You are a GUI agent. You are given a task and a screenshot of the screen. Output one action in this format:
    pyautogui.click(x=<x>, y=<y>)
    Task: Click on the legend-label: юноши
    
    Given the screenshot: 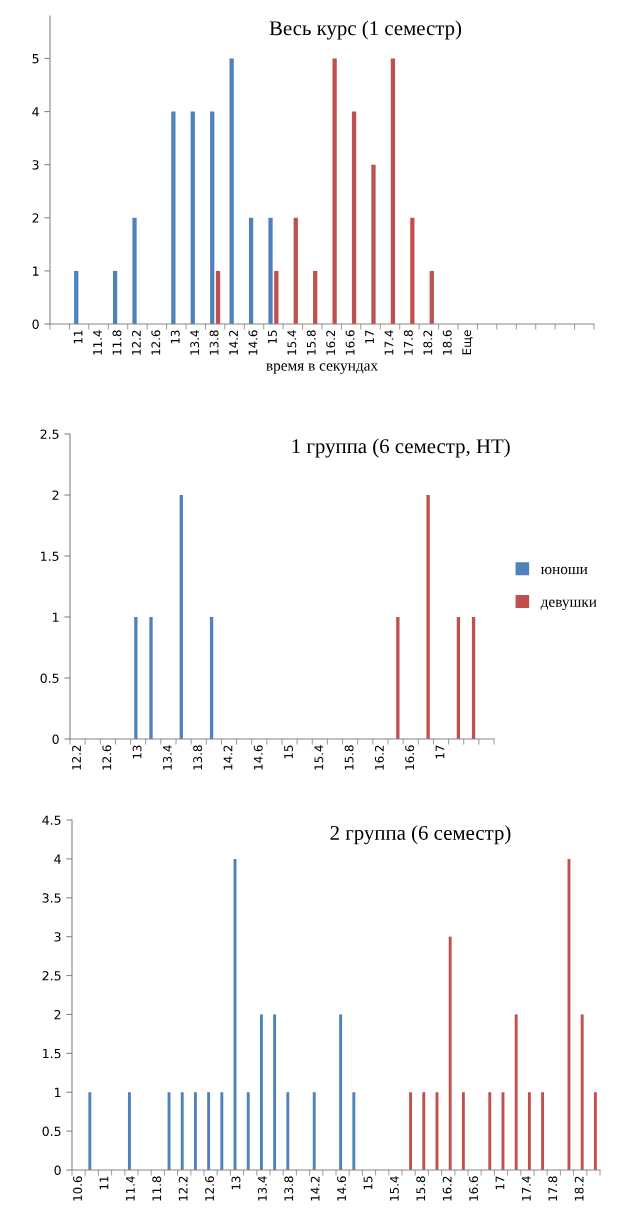 What is the action you would take?
    pyautogui.click(x=564, y=570)
    